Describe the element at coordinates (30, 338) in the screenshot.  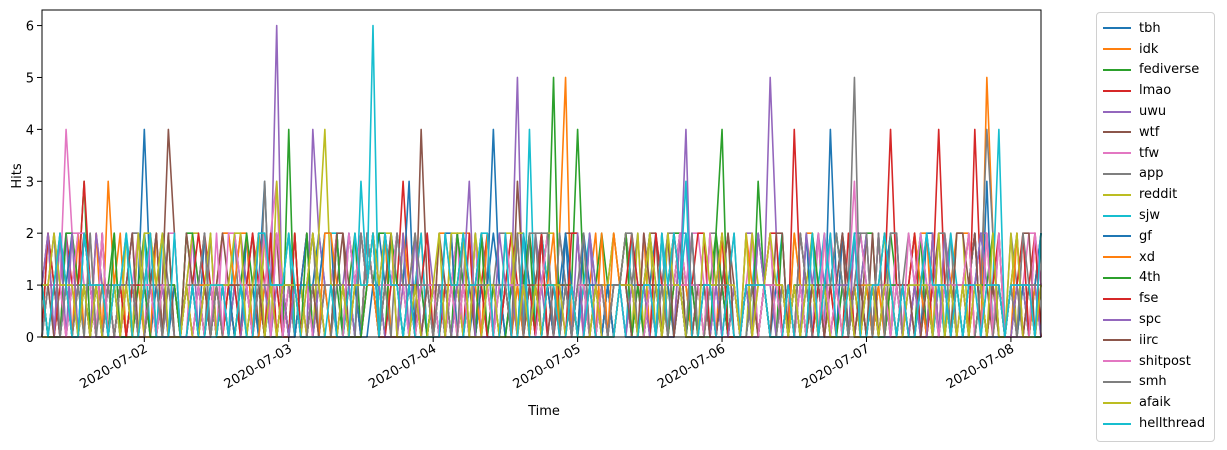
I see `y-tick-label: 0` at that location.